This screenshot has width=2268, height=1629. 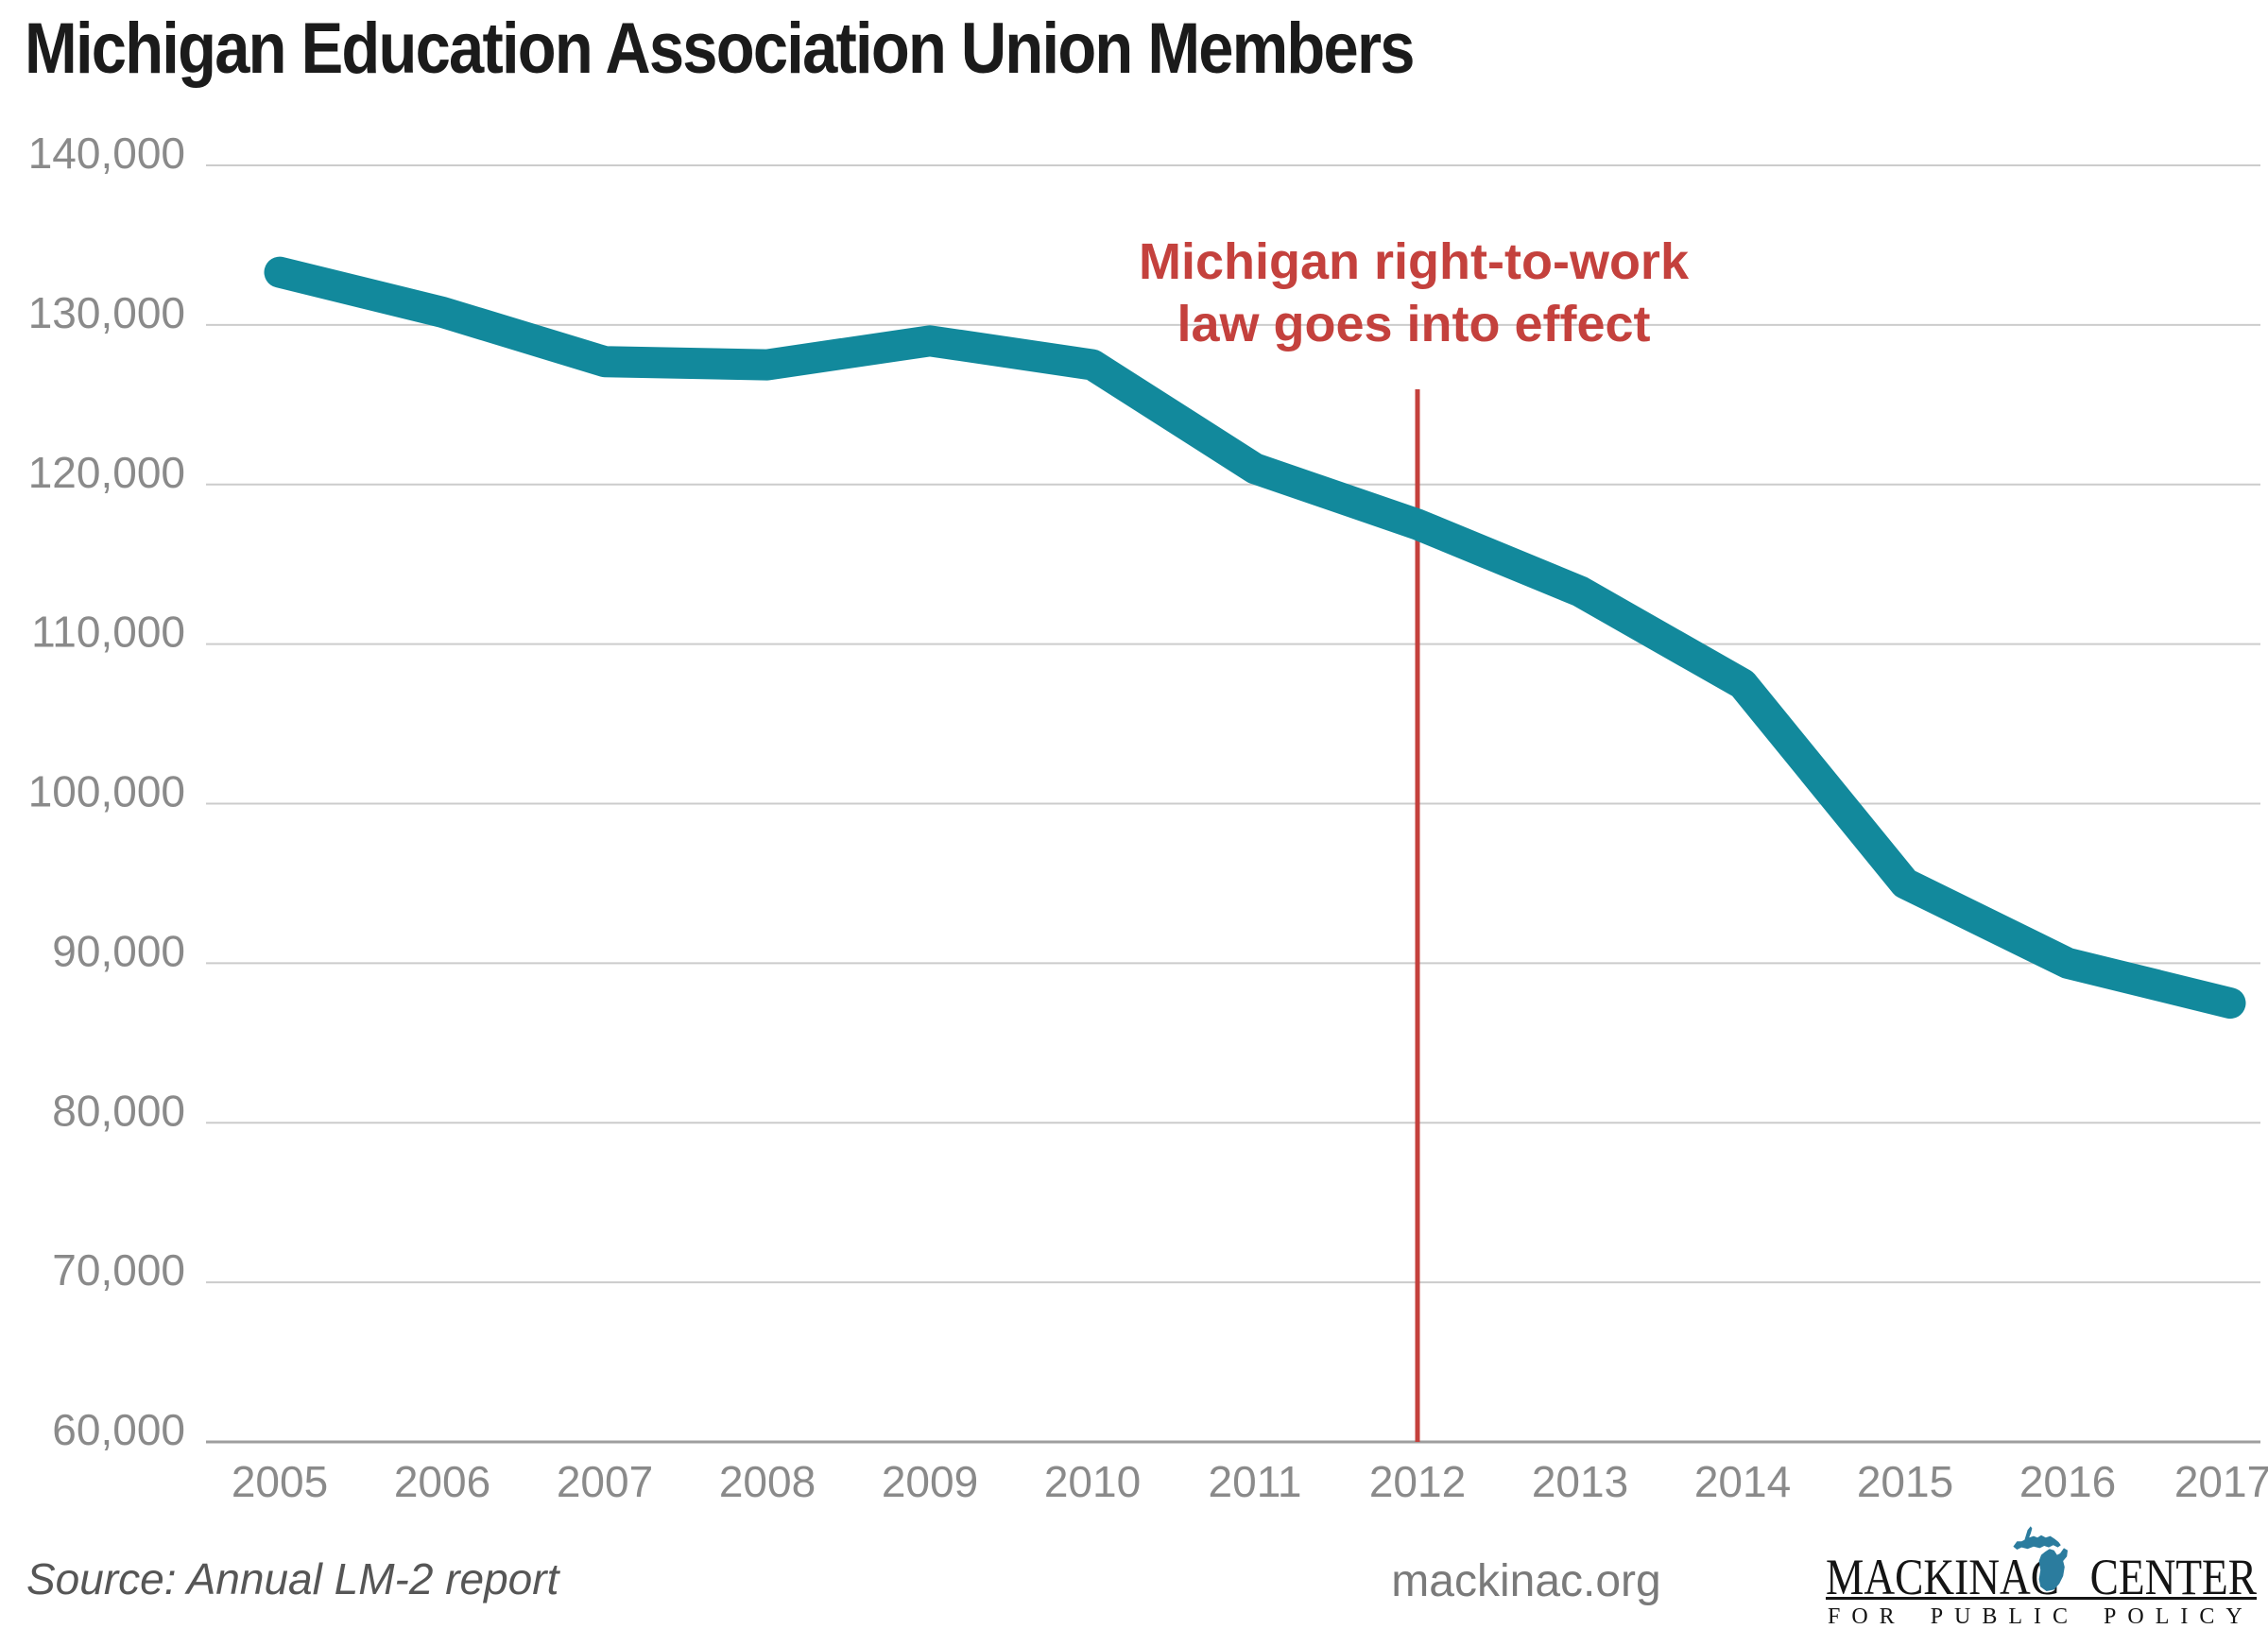 I want to click on michigan-state-icon, so click(x=2040, y=1558).